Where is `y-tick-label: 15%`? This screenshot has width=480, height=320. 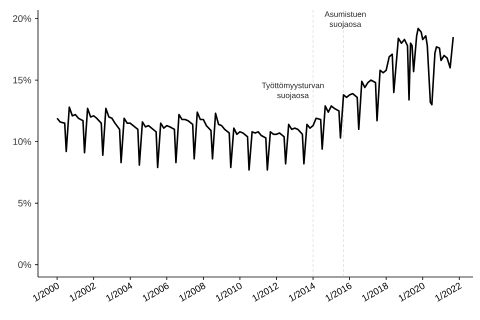 y-tick-label: 15% is located at coordinates (22, 80).